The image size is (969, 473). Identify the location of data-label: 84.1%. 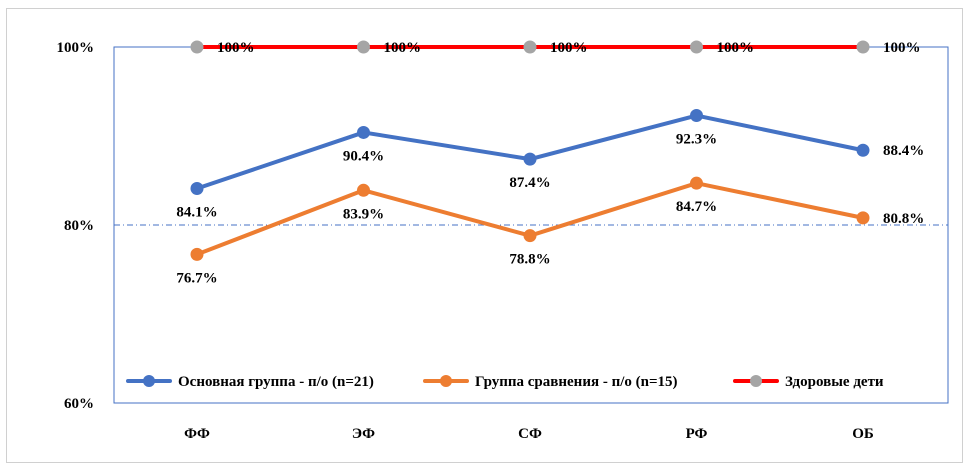
(196, 213).